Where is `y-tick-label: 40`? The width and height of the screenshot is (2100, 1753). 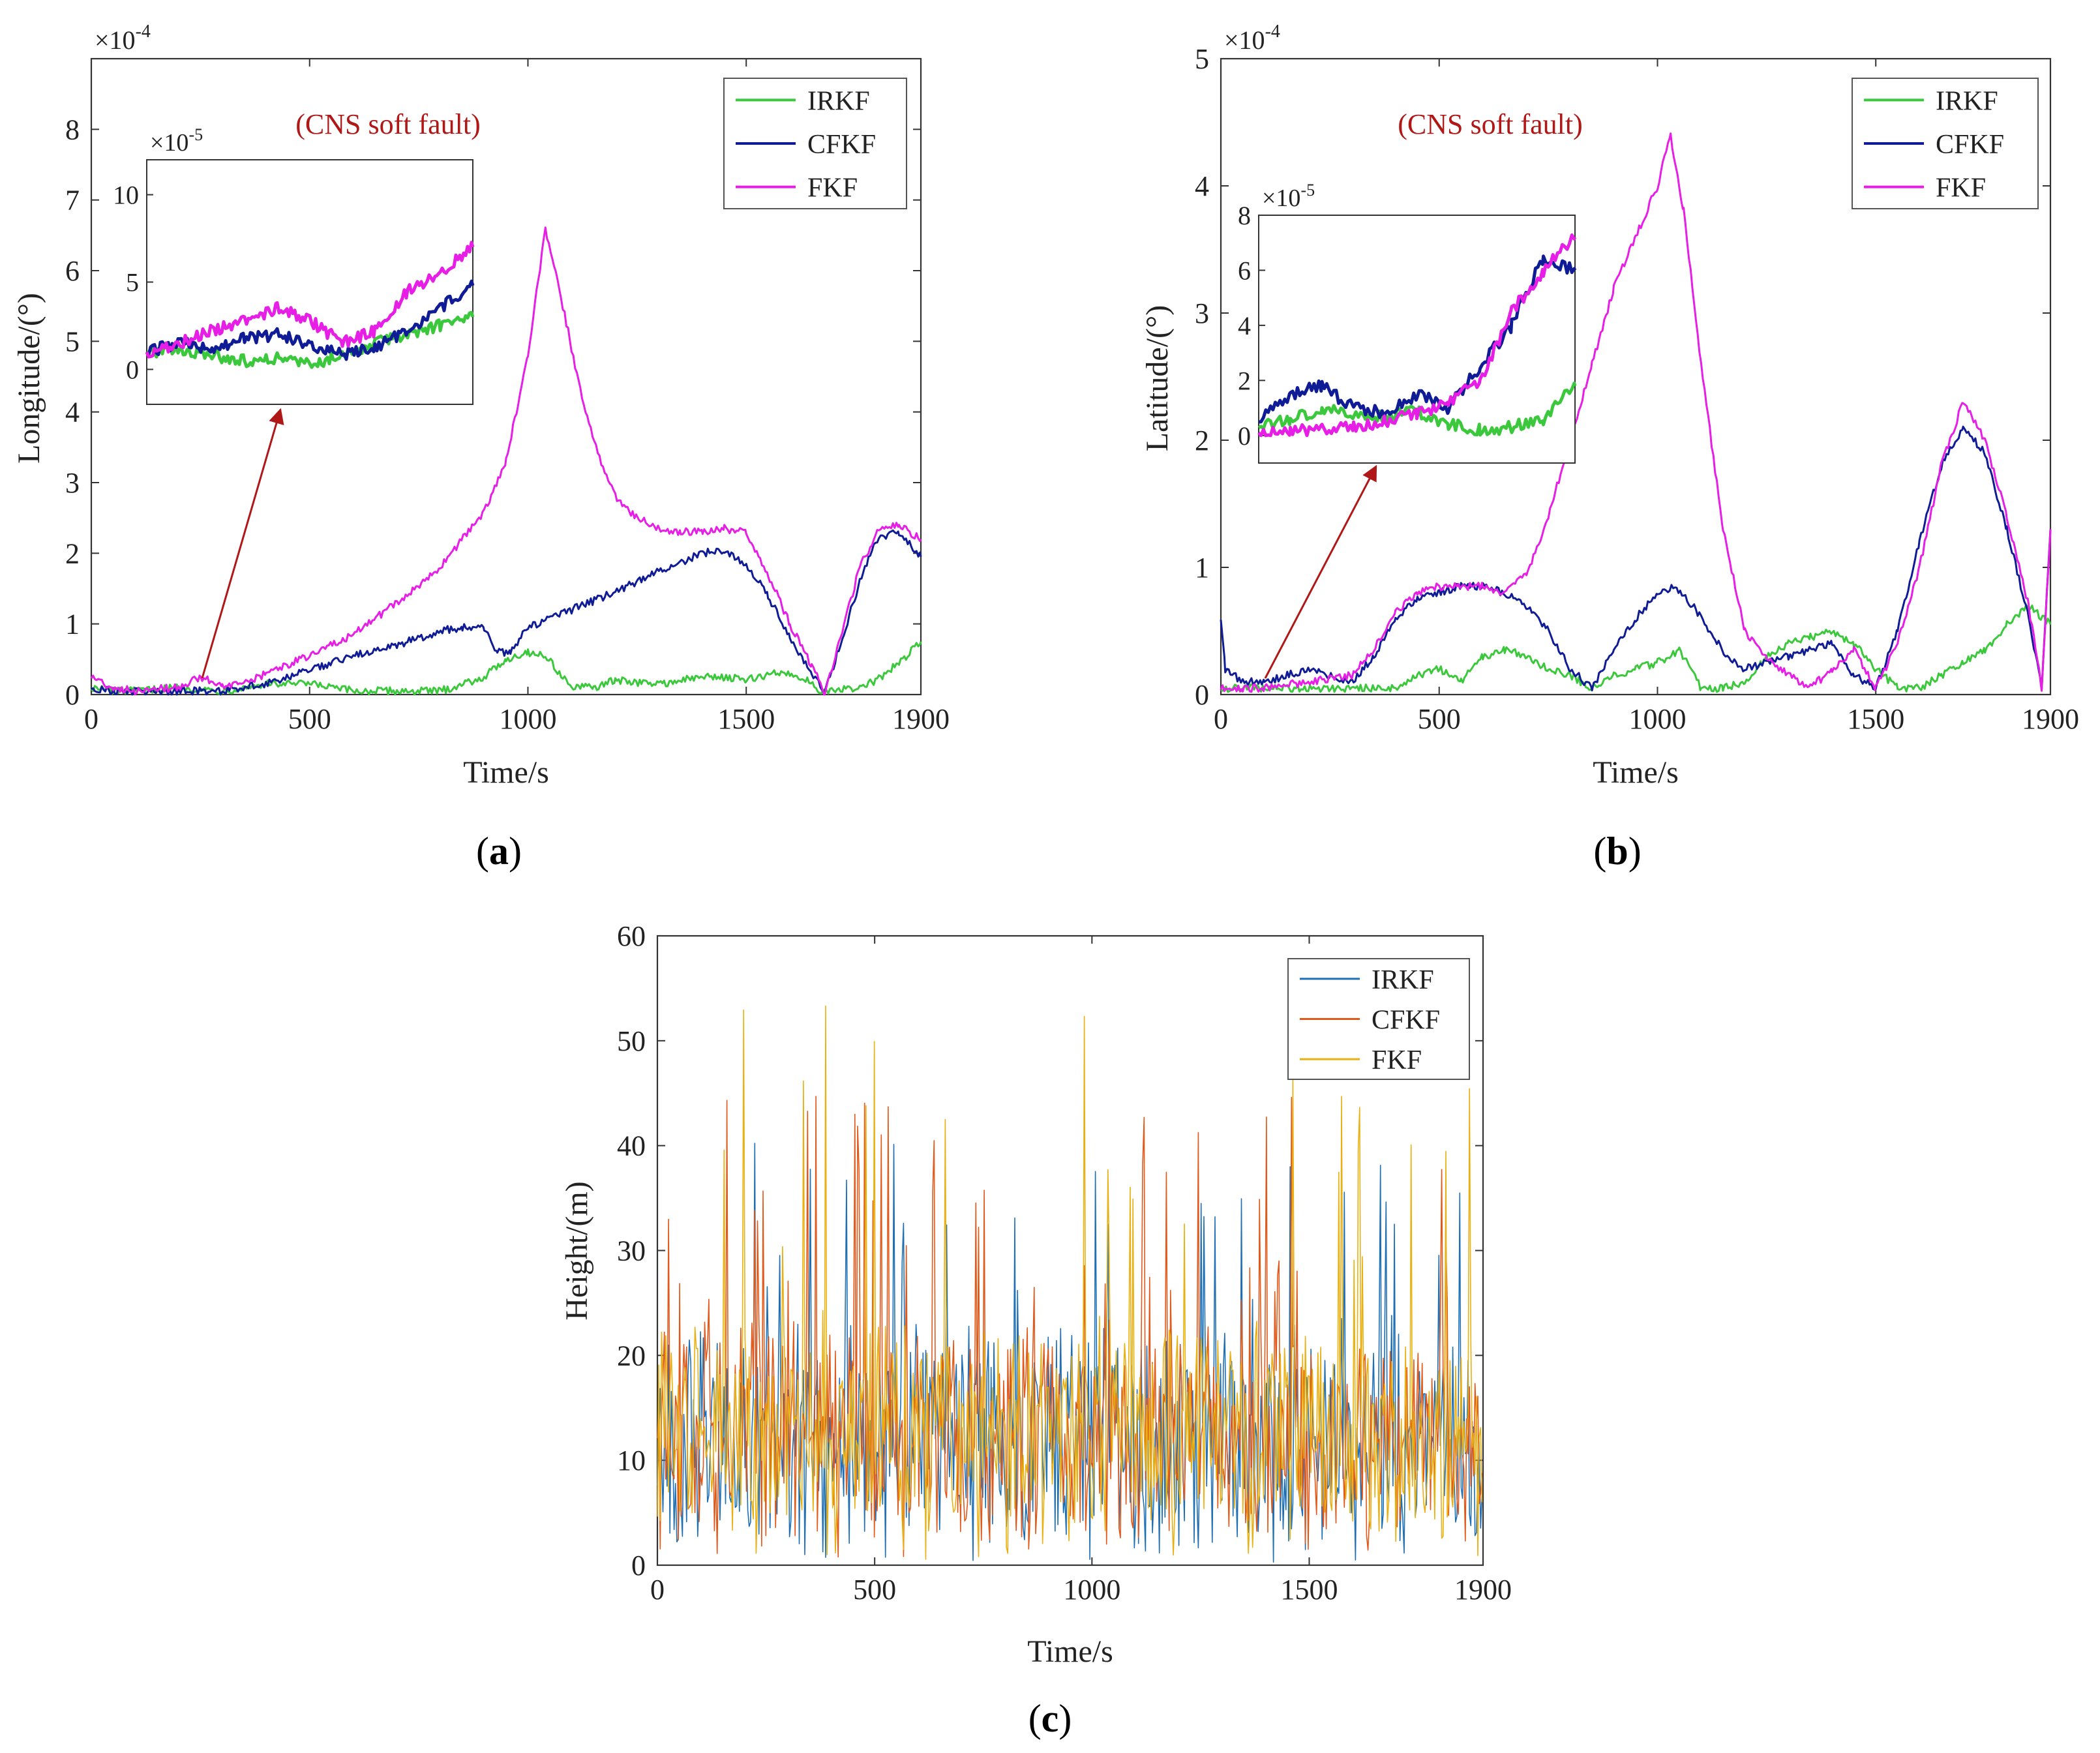 y-tick-label: 40 is located at coordinates (631, 1146).